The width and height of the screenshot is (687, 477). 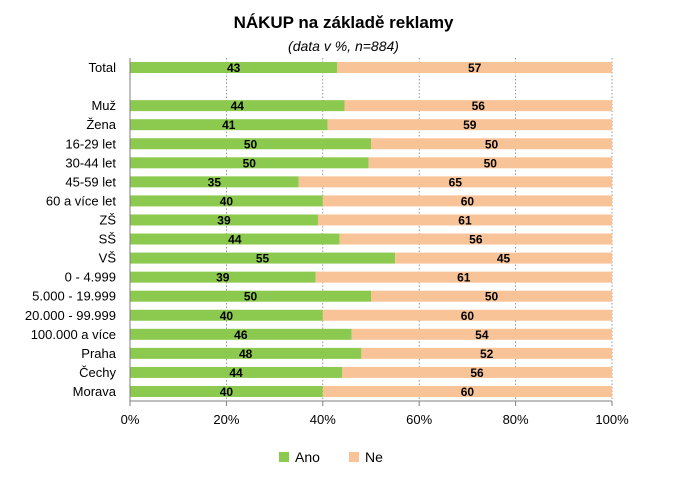 I want to click on data-label: 57, so click(x=475, y=68).